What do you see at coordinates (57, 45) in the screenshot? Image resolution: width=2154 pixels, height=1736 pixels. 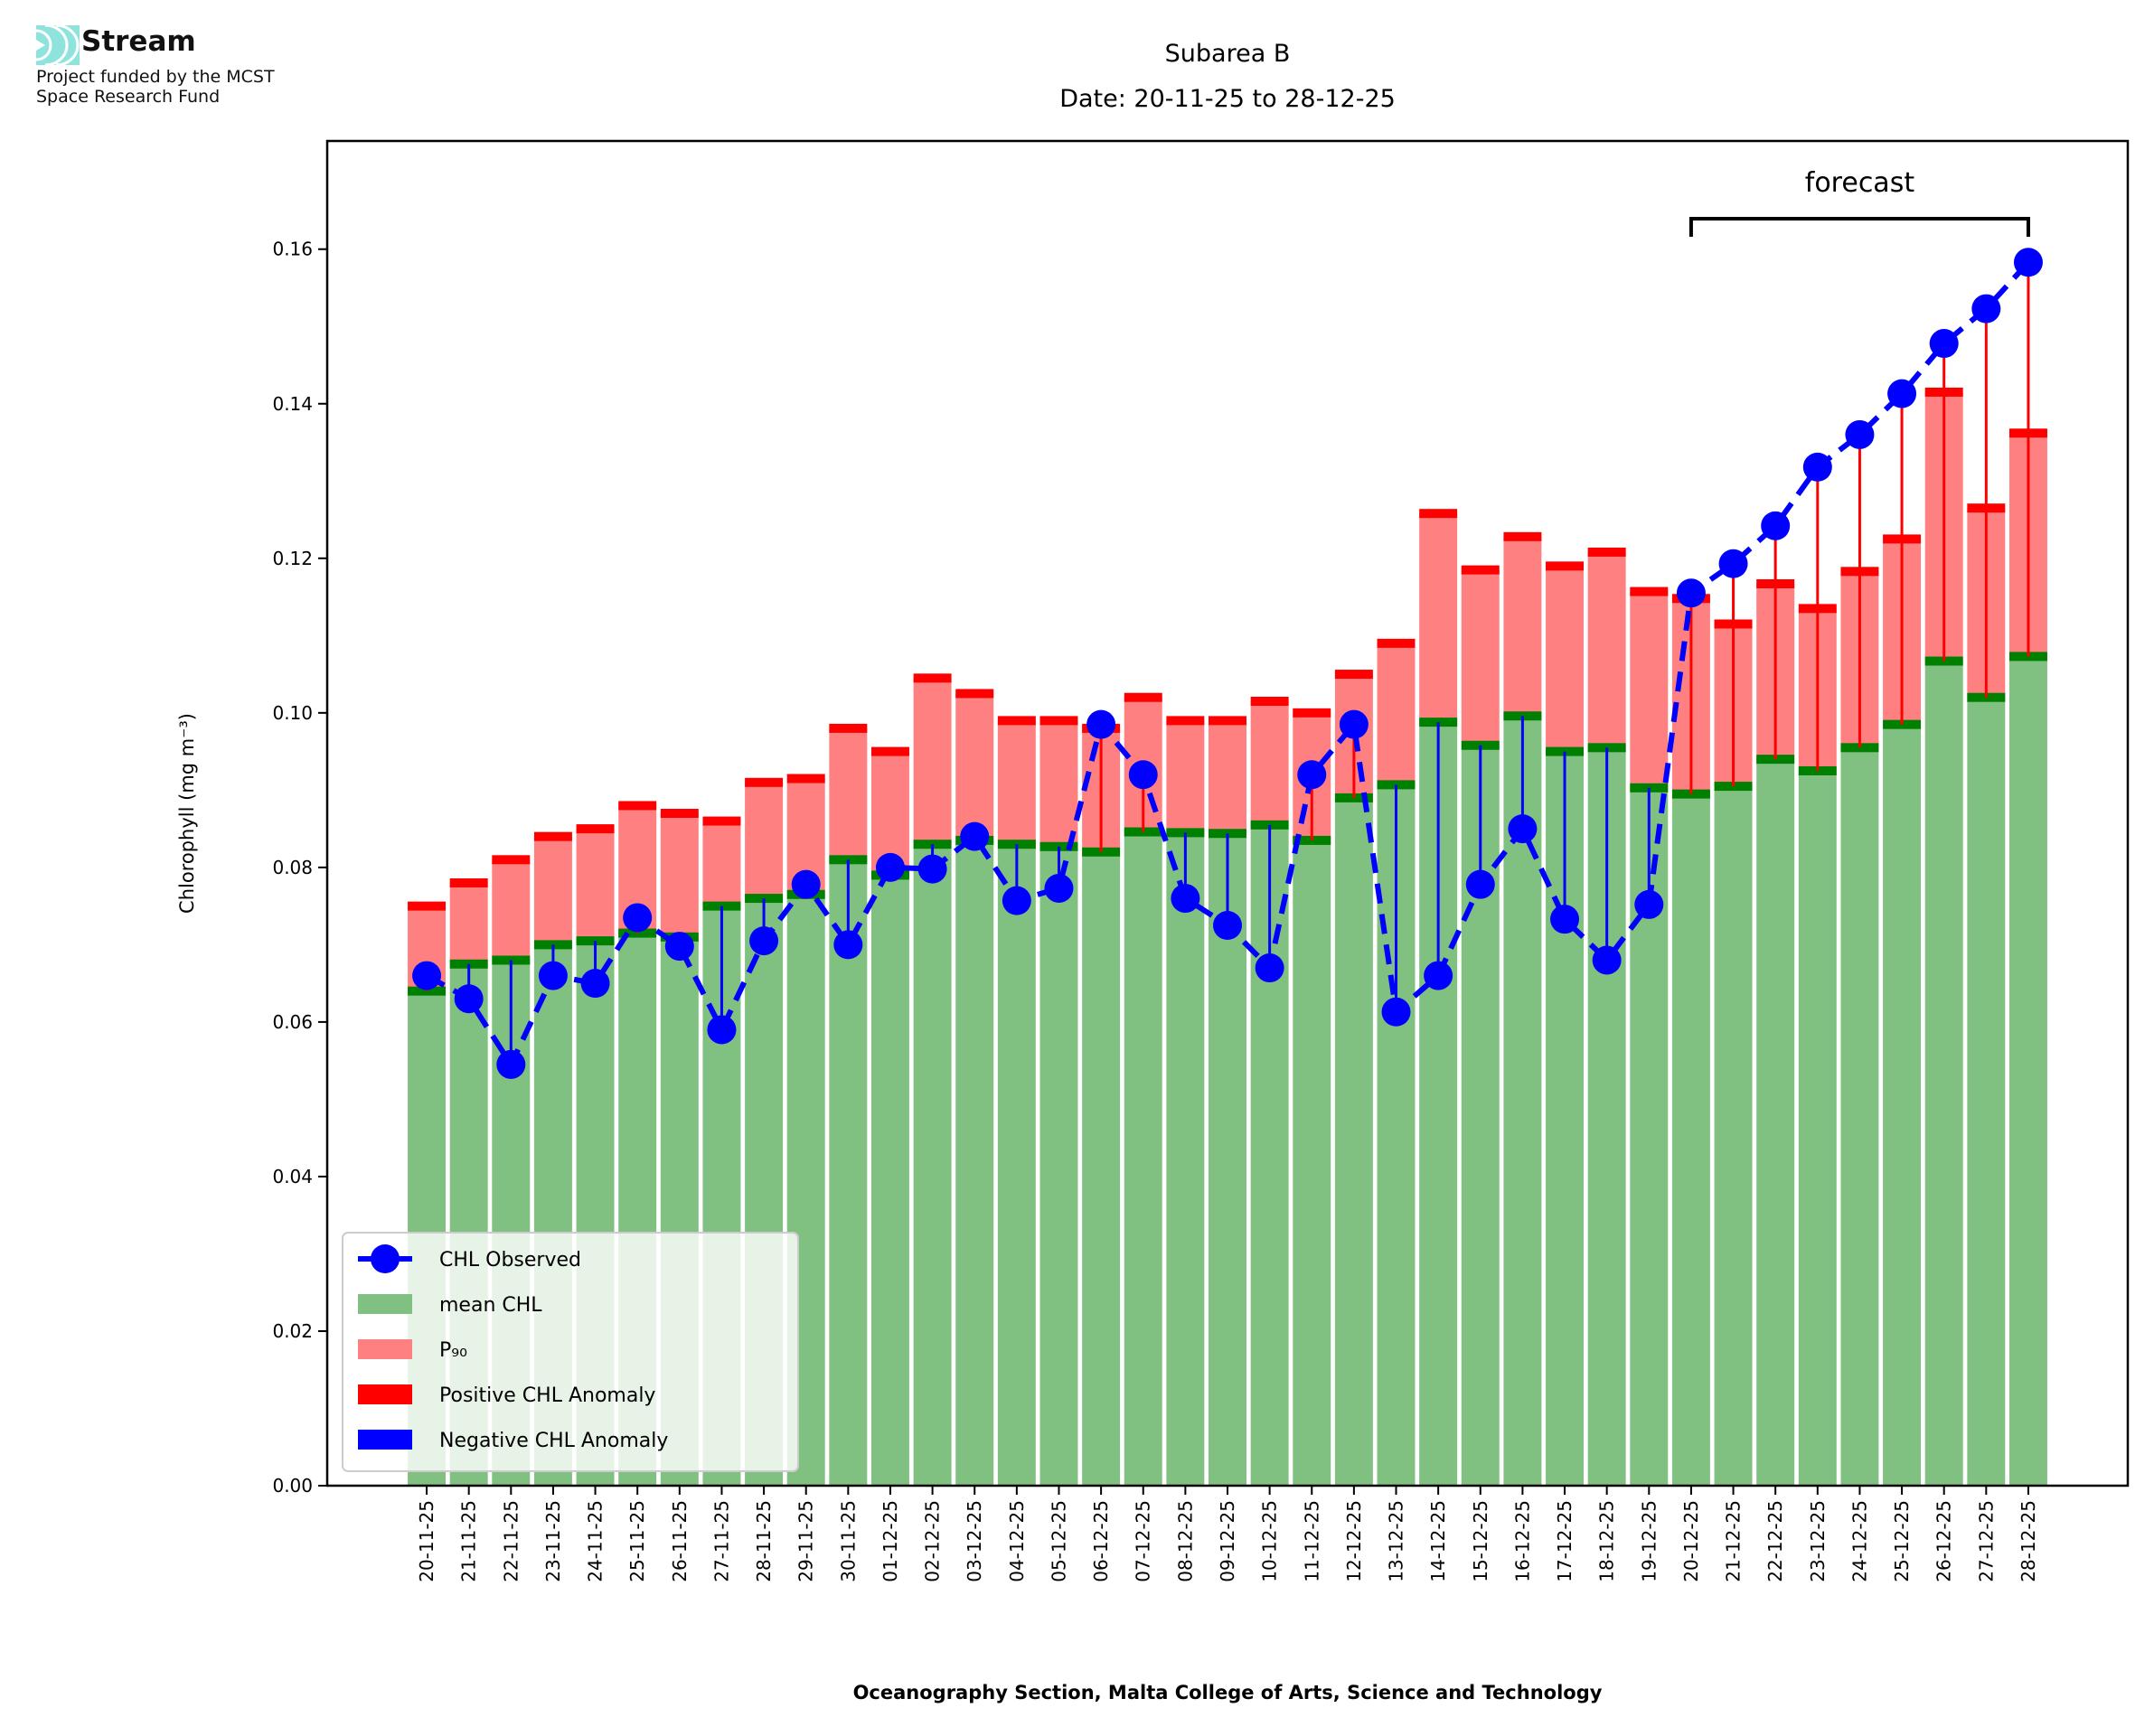 I see `stream-logo-icon` at bounding box center [57, 45].